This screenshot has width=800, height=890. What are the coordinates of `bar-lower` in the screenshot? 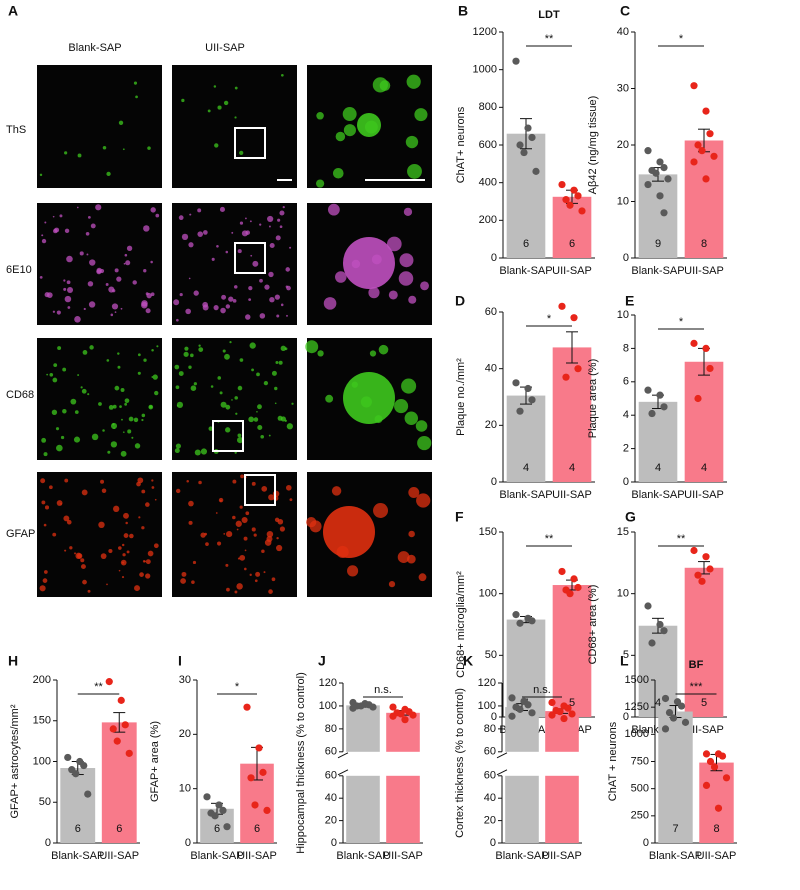 It's located at (403, 809).